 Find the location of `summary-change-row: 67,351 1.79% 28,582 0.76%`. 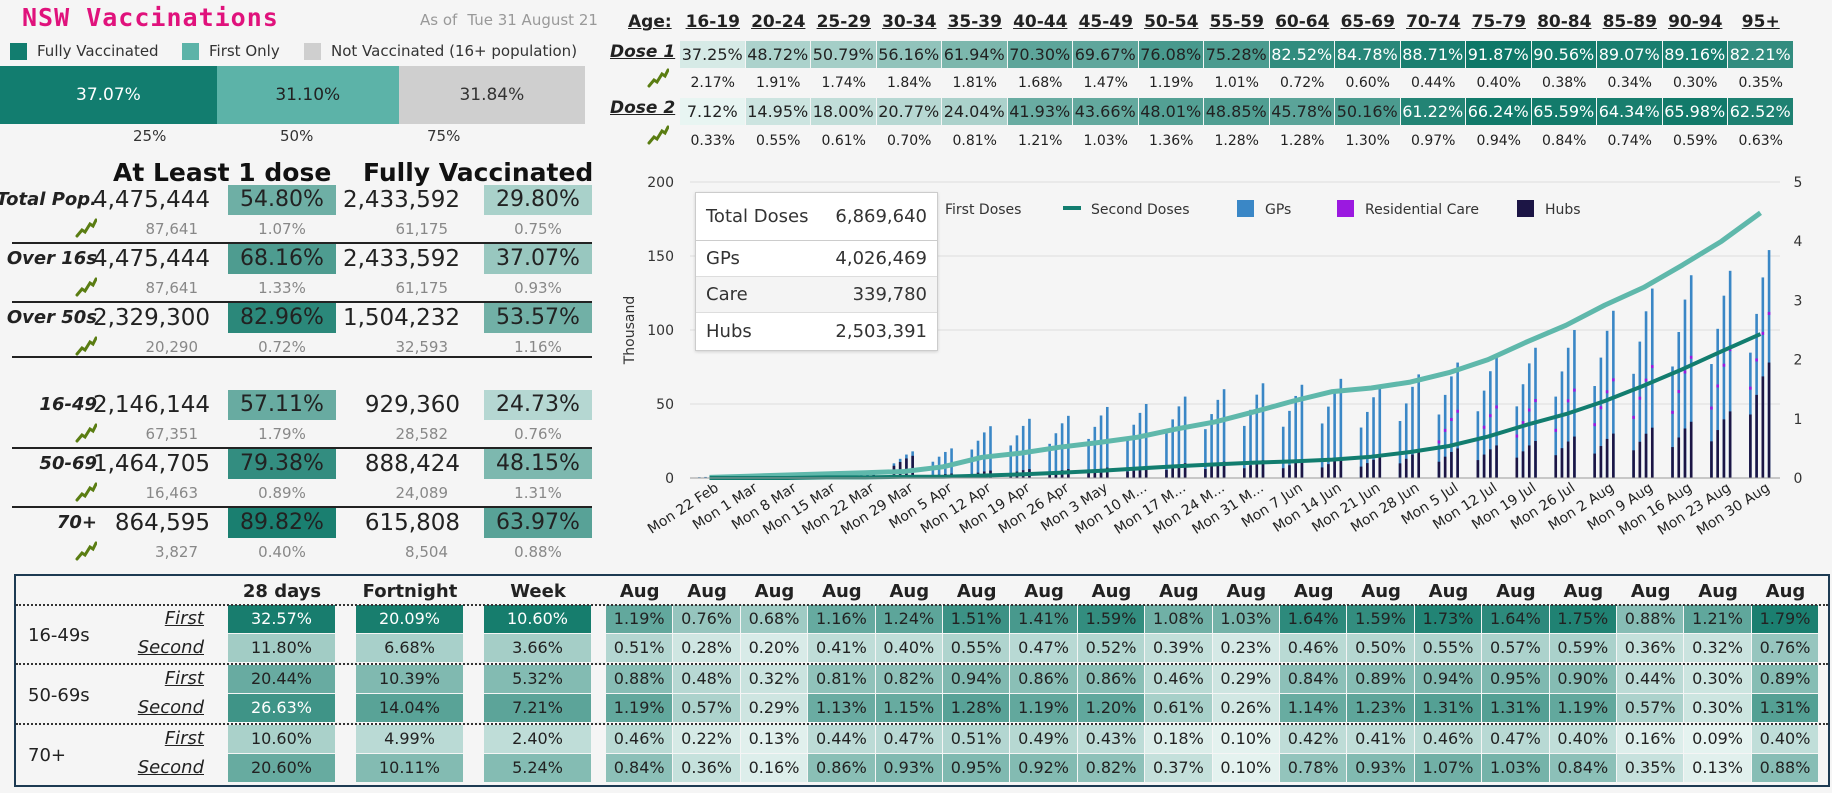

summary-change-row: 67,351 1.79% 28,582 0.76% is located at coordinates (296, 434).